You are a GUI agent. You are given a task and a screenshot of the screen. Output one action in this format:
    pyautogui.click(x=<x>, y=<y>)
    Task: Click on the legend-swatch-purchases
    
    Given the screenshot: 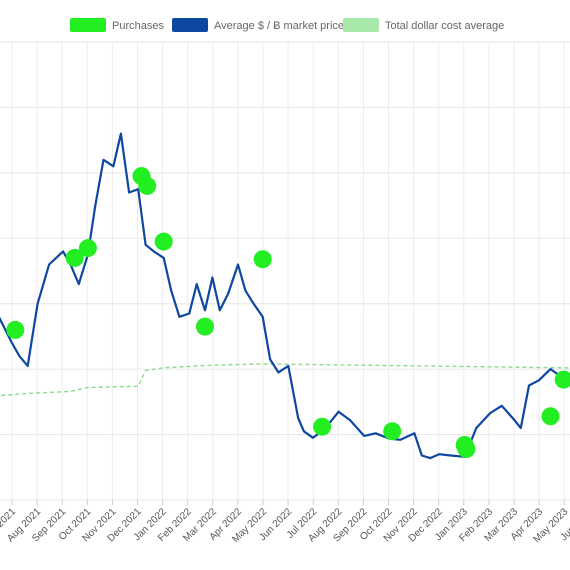 What is the action you would take?
    pyautogui.click(x=88, y=25)
    